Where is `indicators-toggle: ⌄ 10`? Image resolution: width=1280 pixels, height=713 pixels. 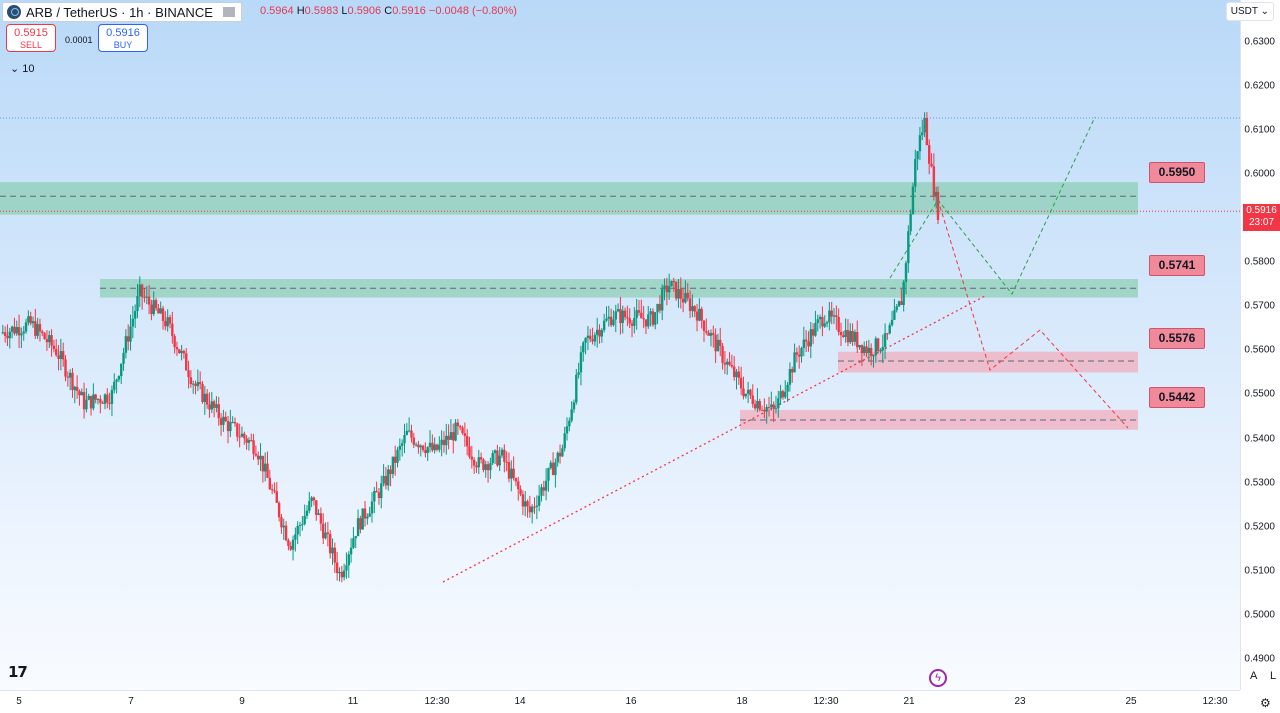 indicators-toggle: ⌄ 10 is located at coordinates (22, 68).